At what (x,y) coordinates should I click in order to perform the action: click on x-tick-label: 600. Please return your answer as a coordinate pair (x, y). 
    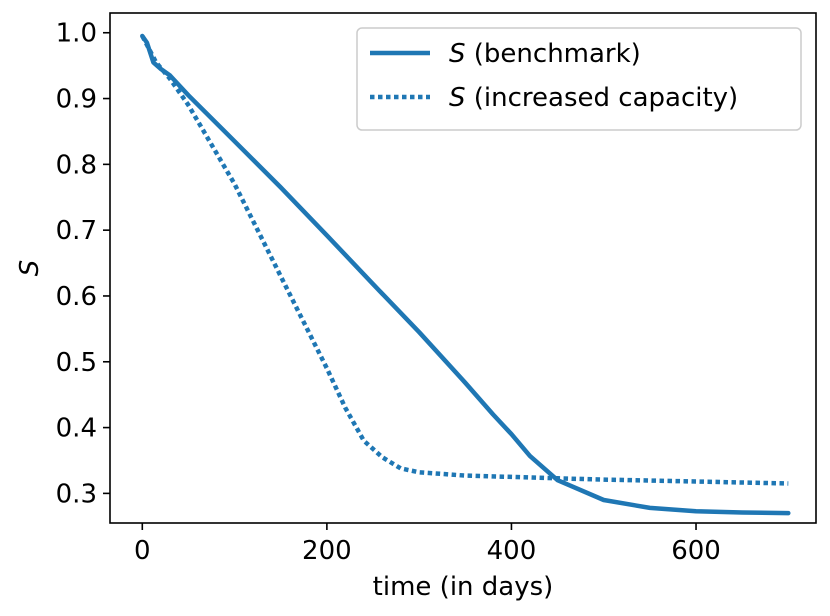
    Looking at the image, I should click on (696, 551).